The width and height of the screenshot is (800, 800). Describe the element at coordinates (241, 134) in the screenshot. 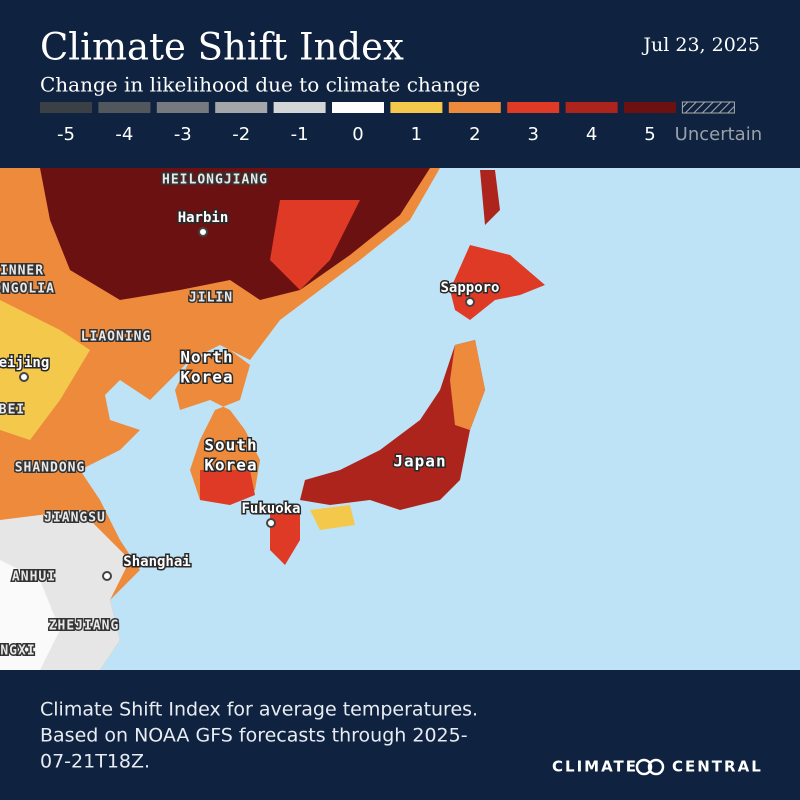

I see `legend-label: -2` at that location.